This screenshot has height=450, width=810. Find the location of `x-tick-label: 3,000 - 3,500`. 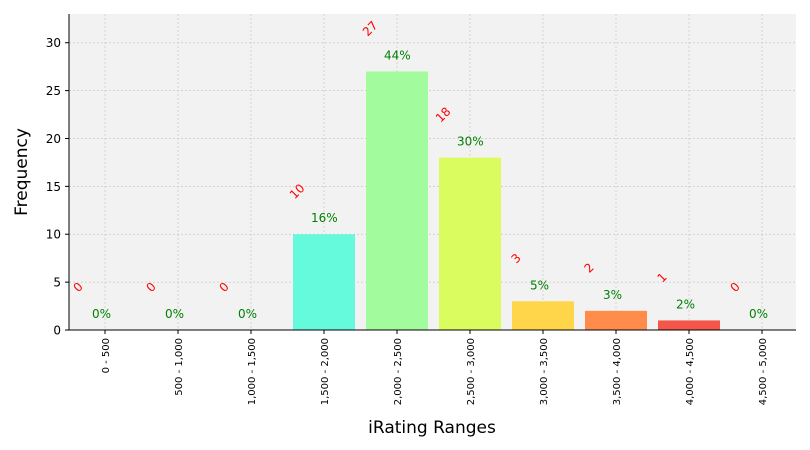

x-tick-label: 3,000 - 3,500 is located at coordinates (544, 371).